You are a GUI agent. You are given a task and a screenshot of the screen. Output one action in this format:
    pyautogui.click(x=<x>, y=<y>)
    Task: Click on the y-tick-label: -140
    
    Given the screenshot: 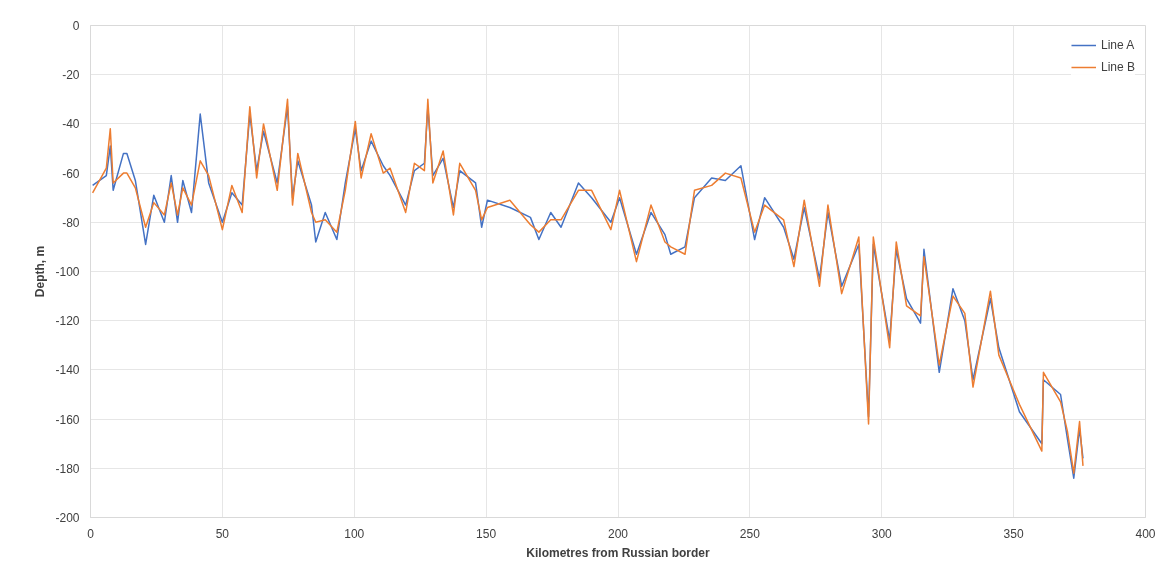 What is the action you would take?
    pyautogui.click(x=67, y=370)
    